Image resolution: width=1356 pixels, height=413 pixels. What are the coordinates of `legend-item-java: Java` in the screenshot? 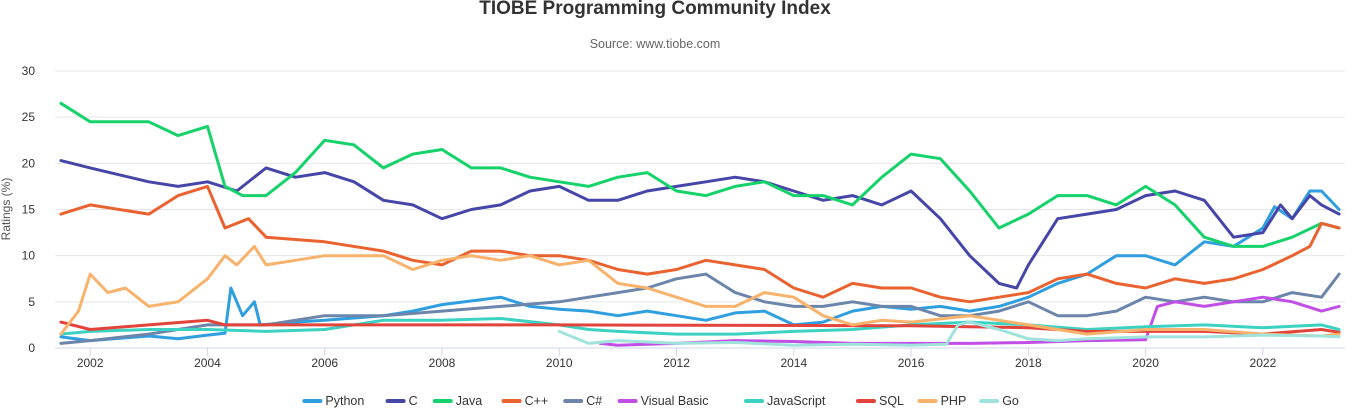 It's located at (457, 401).